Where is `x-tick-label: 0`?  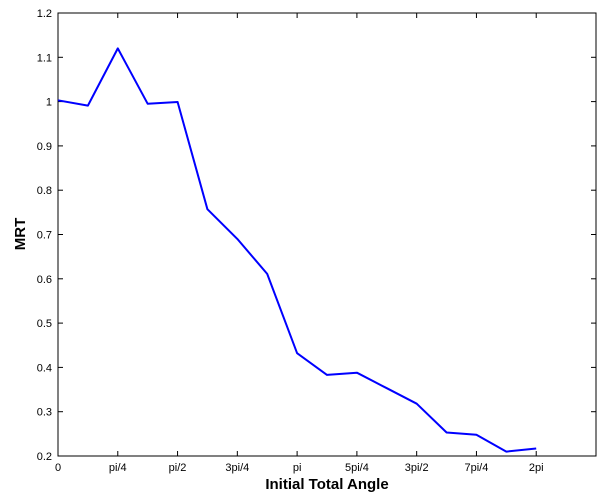
x-tick-label: 0 is located at coordinates (58, 468).